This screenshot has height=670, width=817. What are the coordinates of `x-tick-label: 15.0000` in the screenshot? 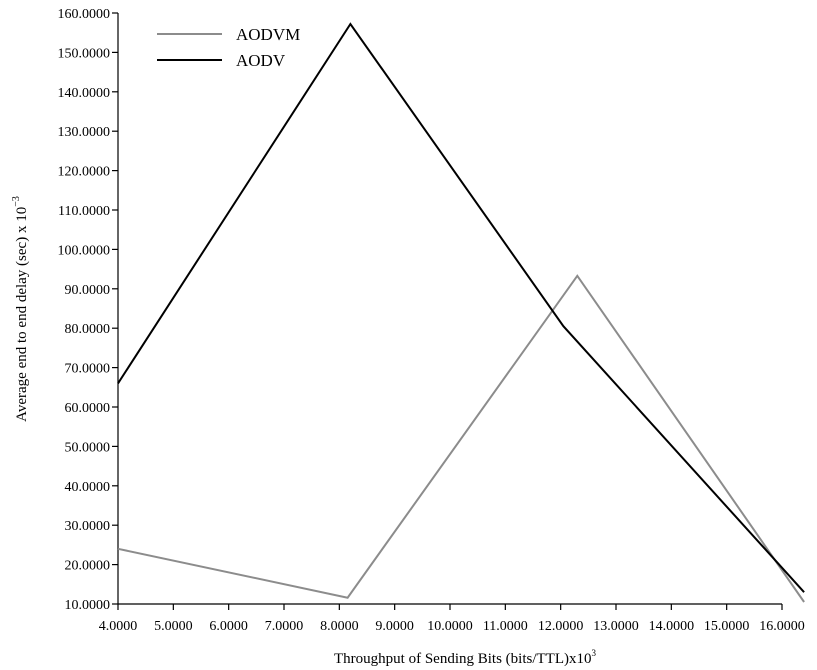 It's located at (727, 626).